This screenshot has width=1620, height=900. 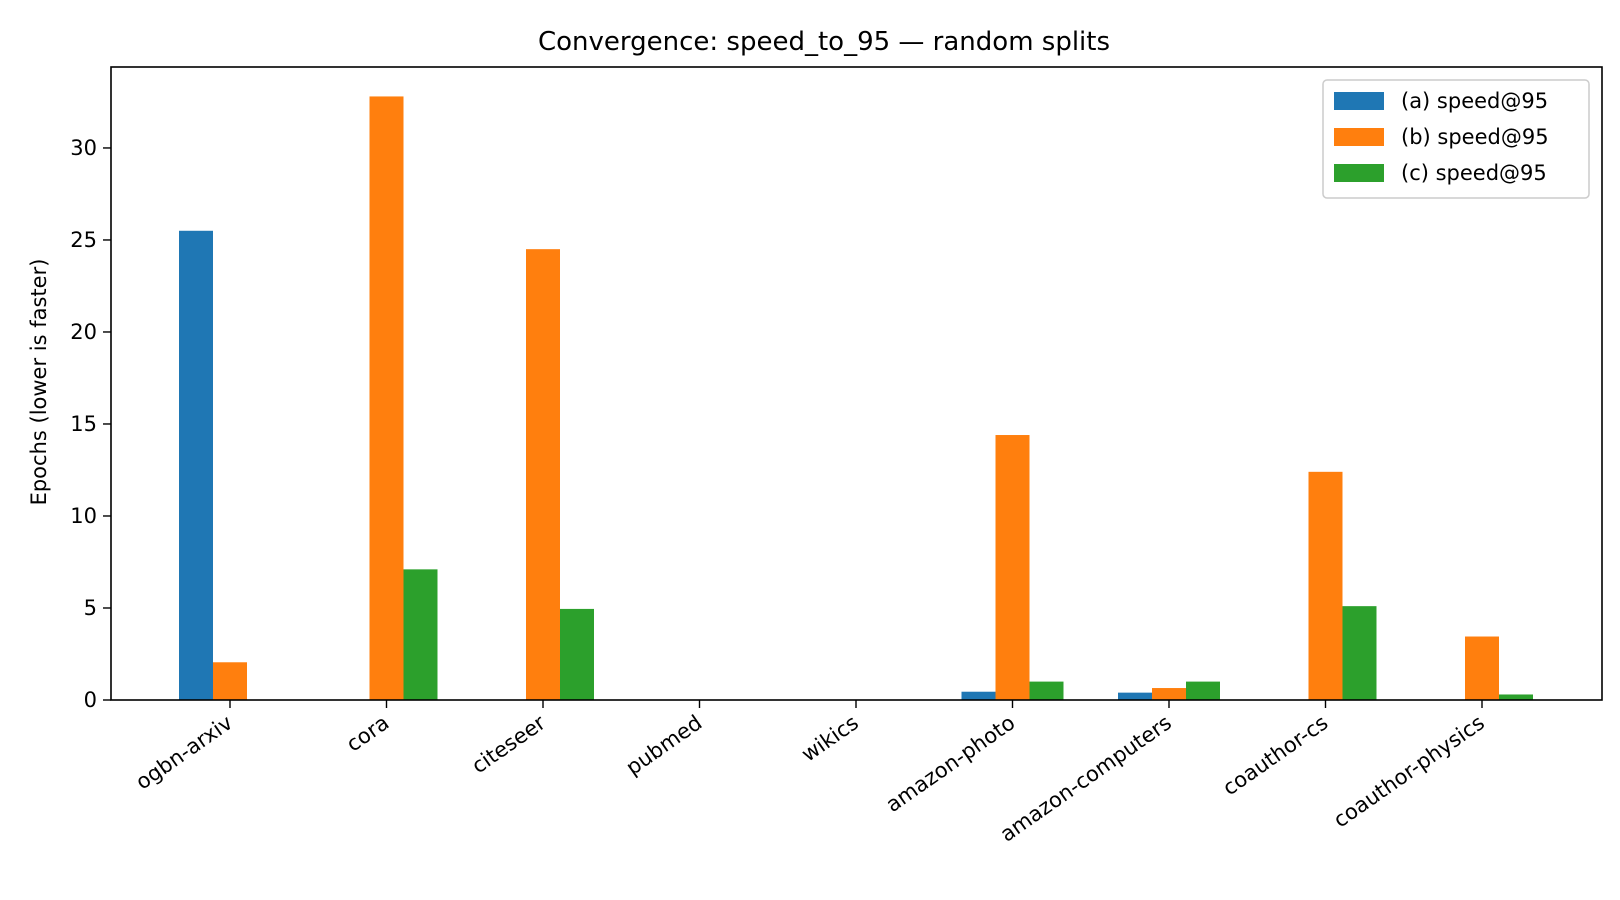 I want to click on x-tick-label: pubmed, so click(x=664, y=744).